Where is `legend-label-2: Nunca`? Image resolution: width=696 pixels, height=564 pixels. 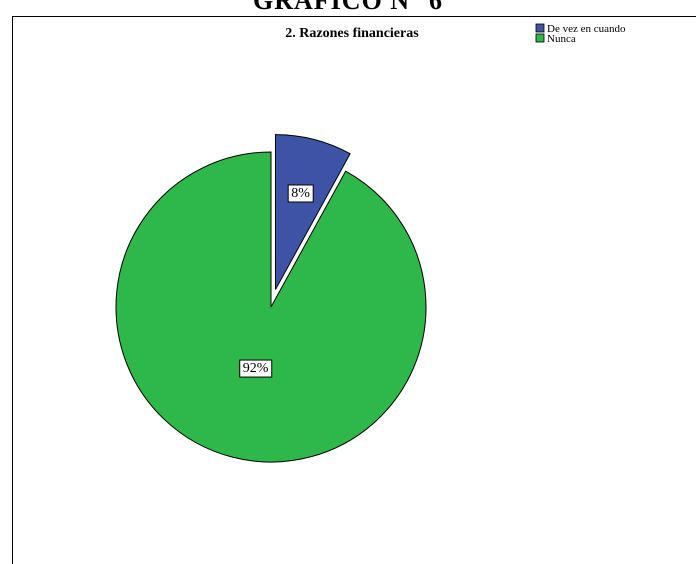 legend-label-2: Nunca is located at coordinates (561, 39).